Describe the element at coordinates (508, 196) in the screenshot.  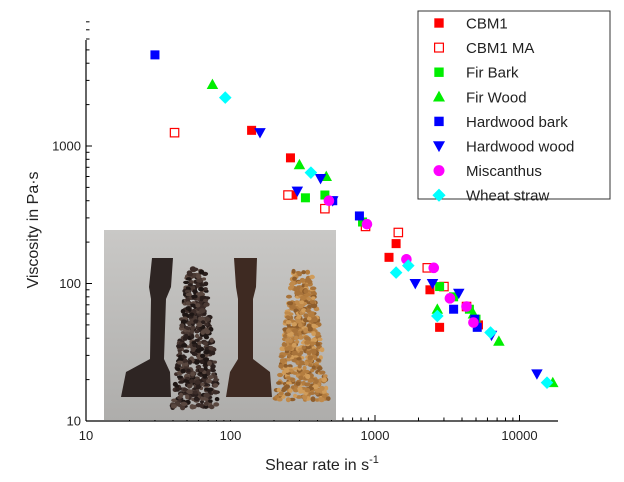
I see `legend-entry-label: Wheat straw` at that location.